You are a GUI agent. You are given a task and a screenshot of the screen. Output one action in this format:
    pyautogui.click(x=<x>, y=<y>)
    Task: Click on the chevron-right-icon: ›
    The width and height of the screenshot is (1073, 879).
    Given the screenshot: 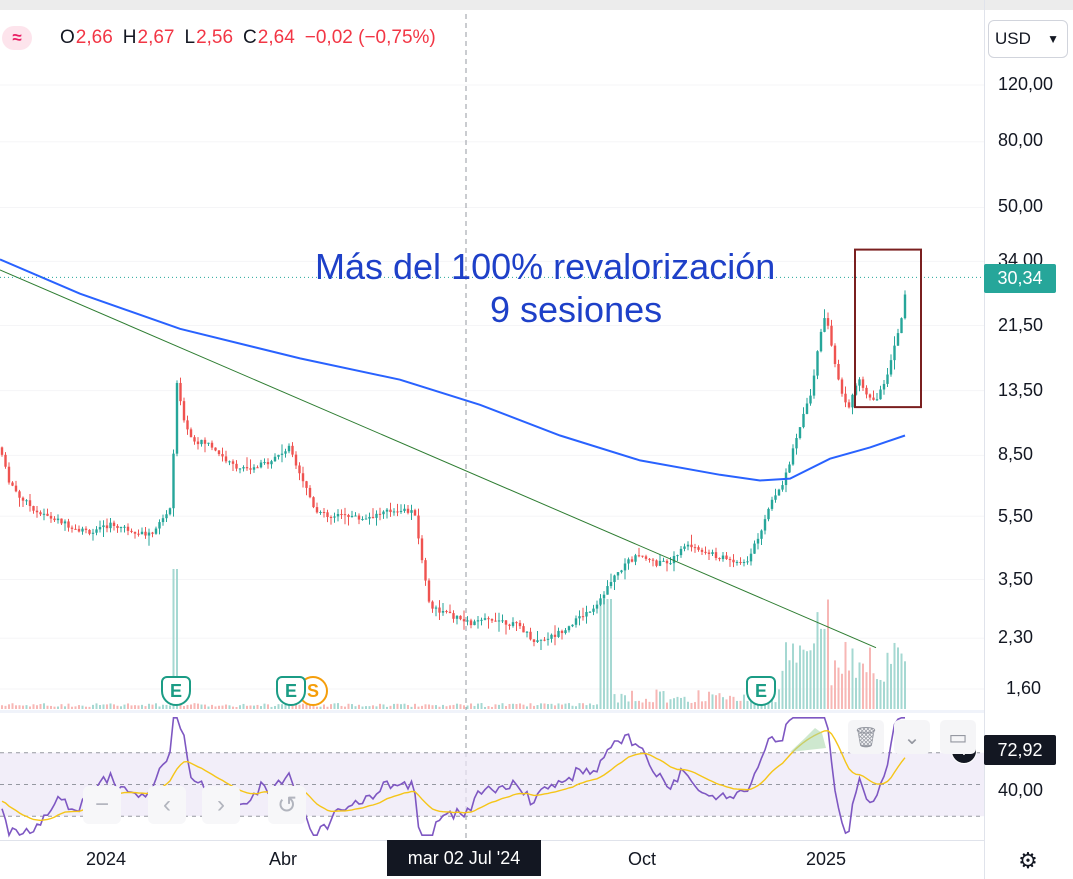 What is the action you would take?
    pyautogui.click(x=221, y=805)
    